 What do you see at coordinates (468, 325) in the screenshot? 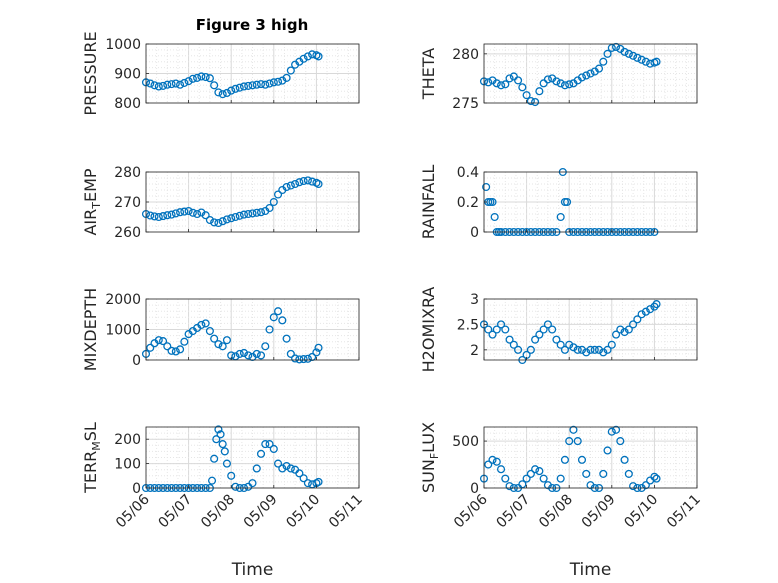
I see `y-tick-label: 2.5` at bounding box center [468, 325].